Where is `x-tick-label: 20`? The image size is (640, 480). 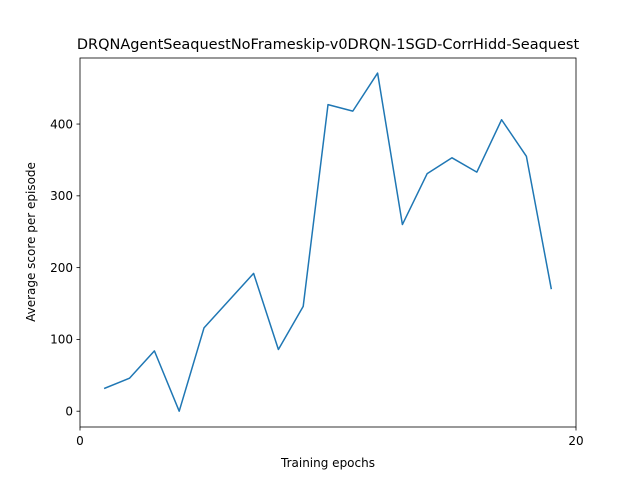
x-tick-label: 20 is located at coordinates (575, 441).